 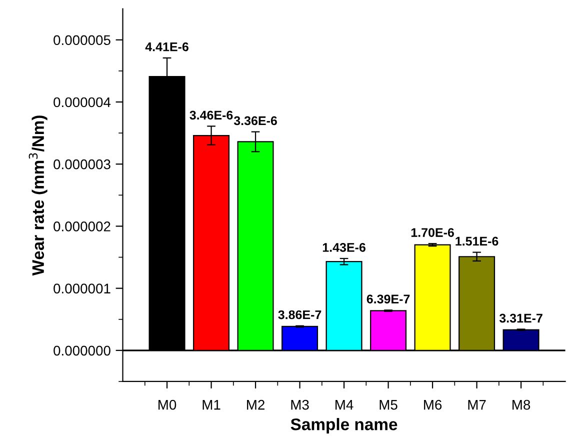 I want to click on y-tick-label: 0.000003, so click(x=82, y=164).